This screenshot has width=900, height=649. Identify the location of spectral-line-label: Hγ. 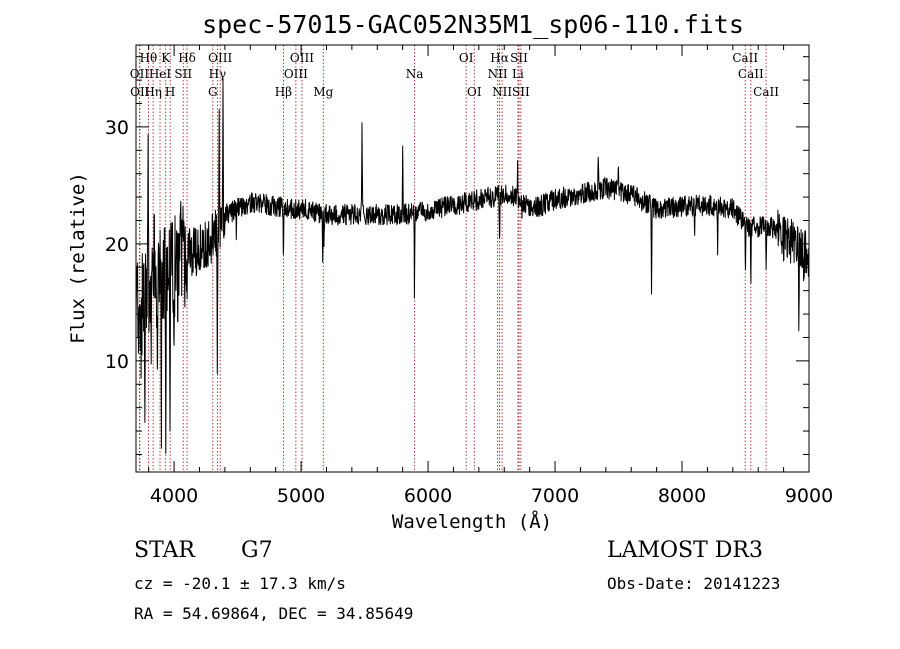
(218, 74).